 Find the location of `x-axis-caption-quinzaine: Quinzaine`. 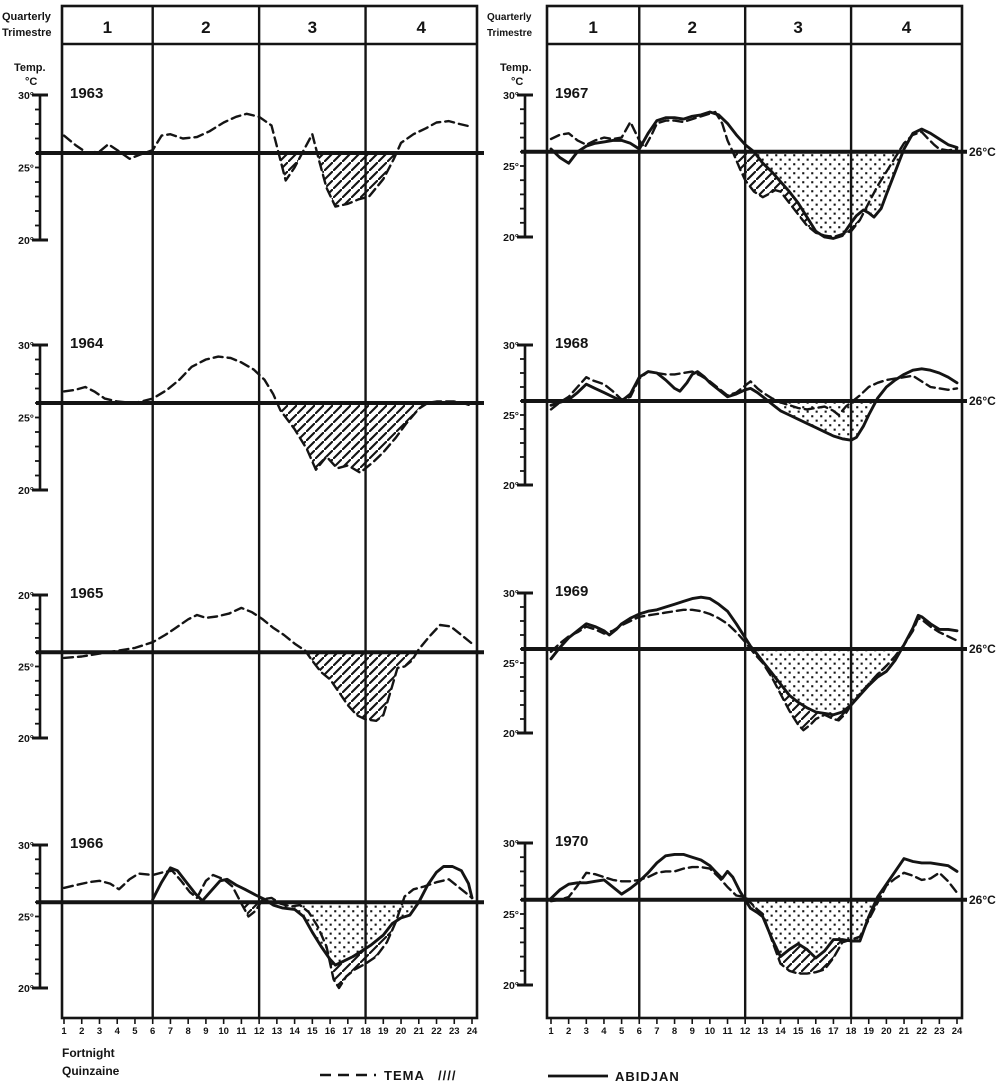

x-axis-caption-quinzaine: Quinzaine is located at coordinates (91, 1071).